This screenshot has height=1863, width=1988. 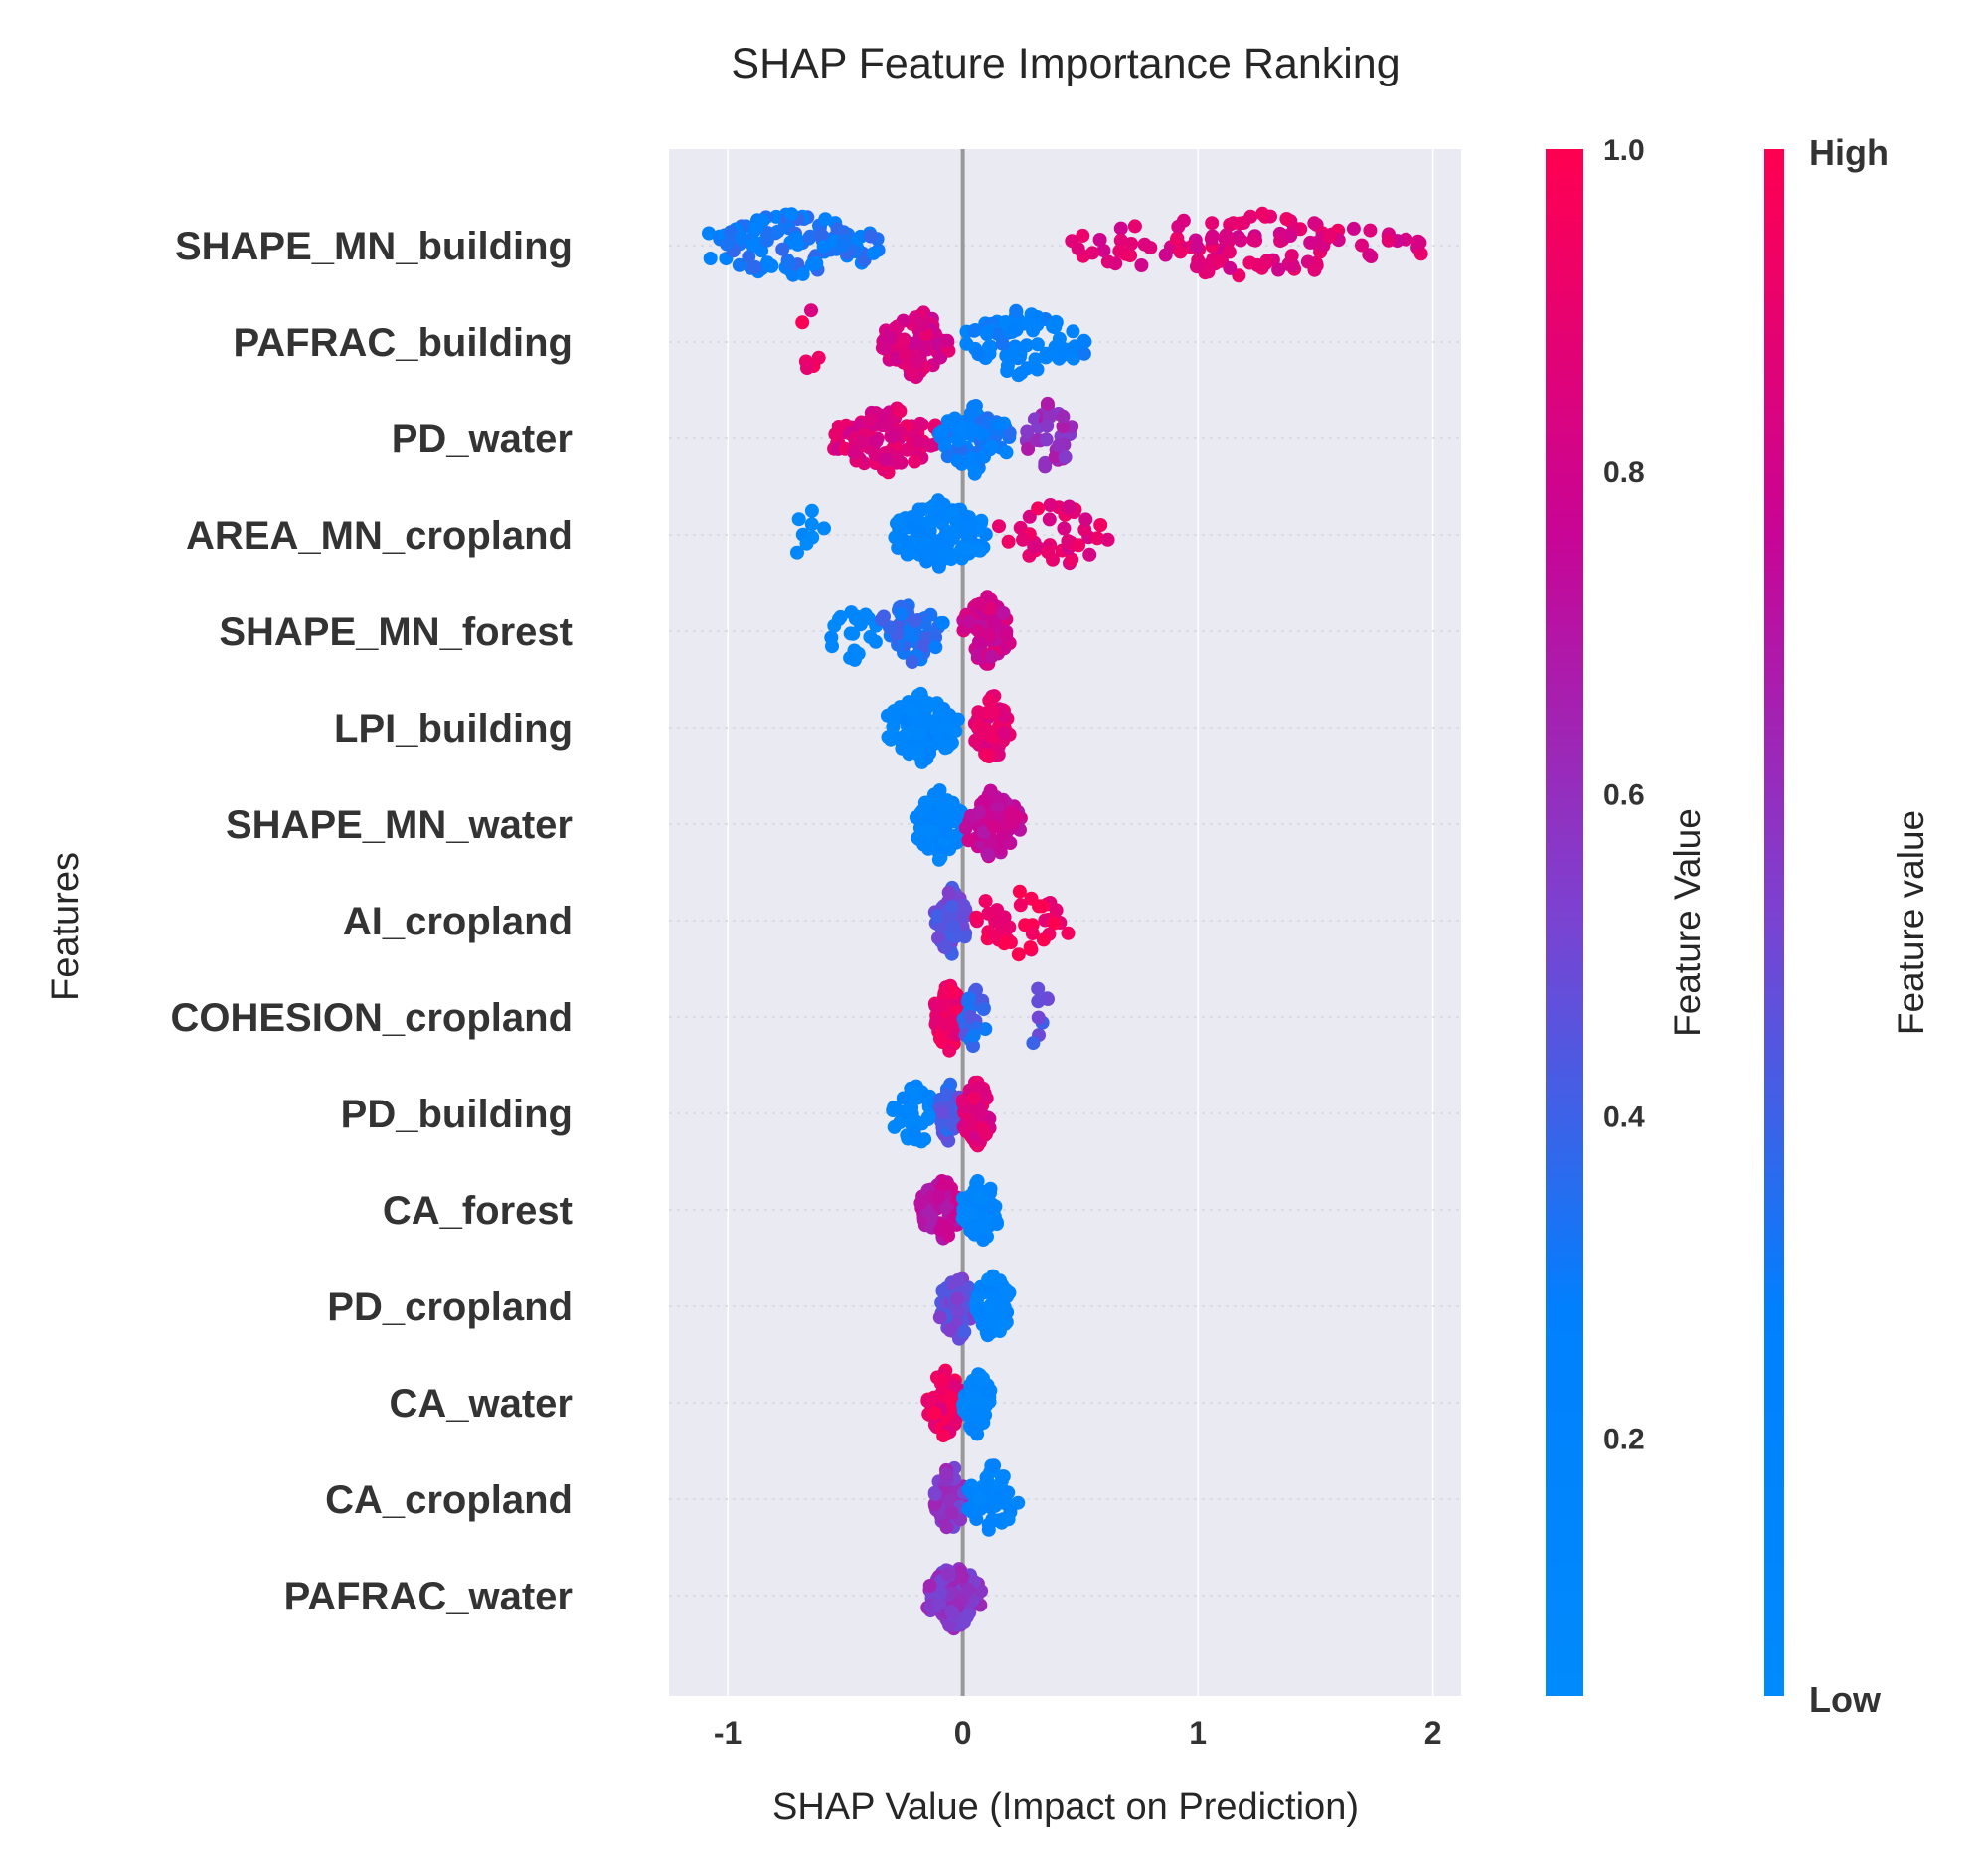 I want to click on feature-label-1: PAFRAC_building, so click(x=403, y=343).